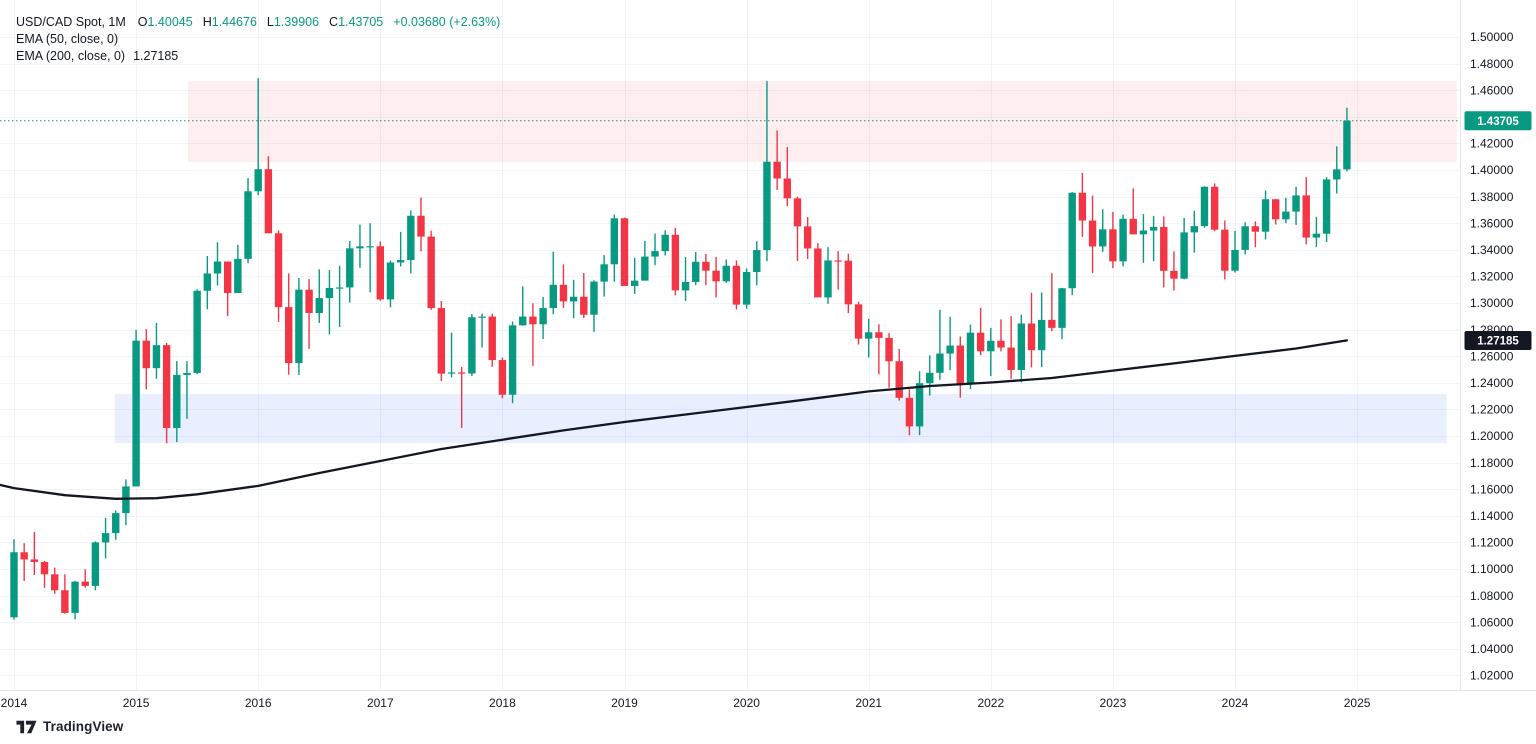 This screenshot has height=744, width=1536. What do you see at coordinates (1492, 90) in the screenshot?
I see `price-tick-label: 1.46000` at bounding box center [1492, 90].